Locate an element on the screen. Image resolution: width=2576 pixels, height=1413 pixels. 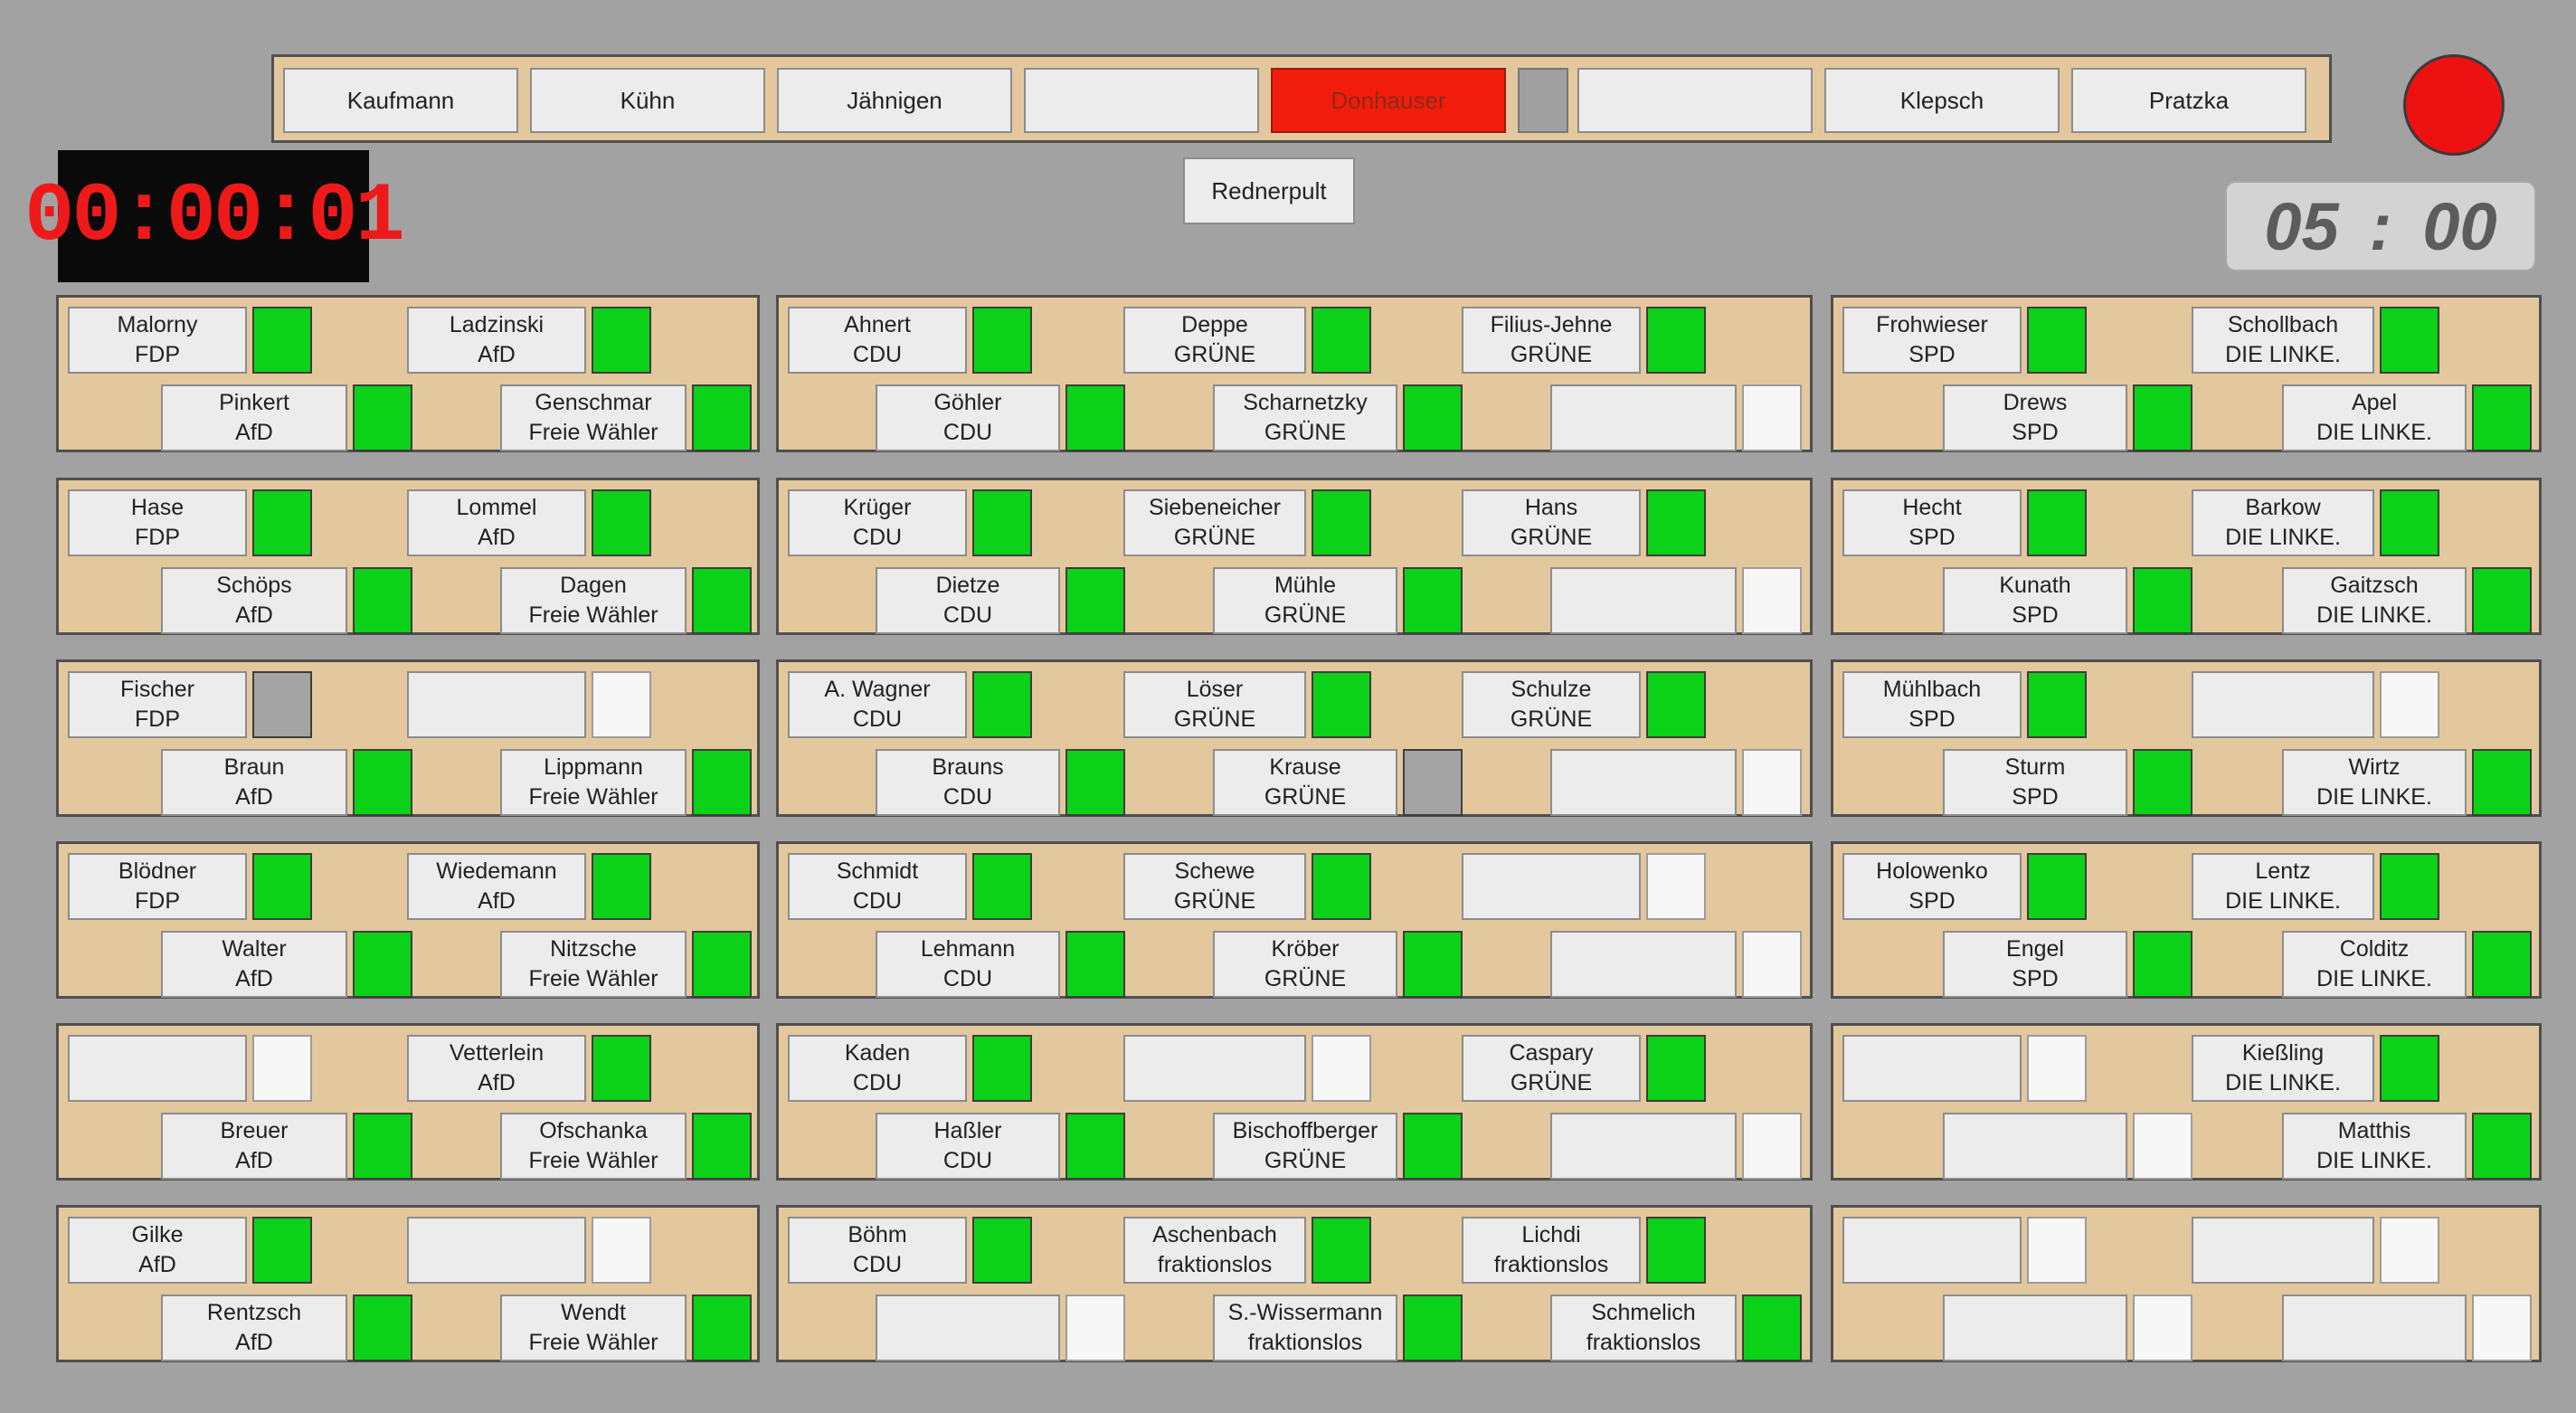
seat-name-box: Schulze GRÜNE is located at coordinates (1551, 704).